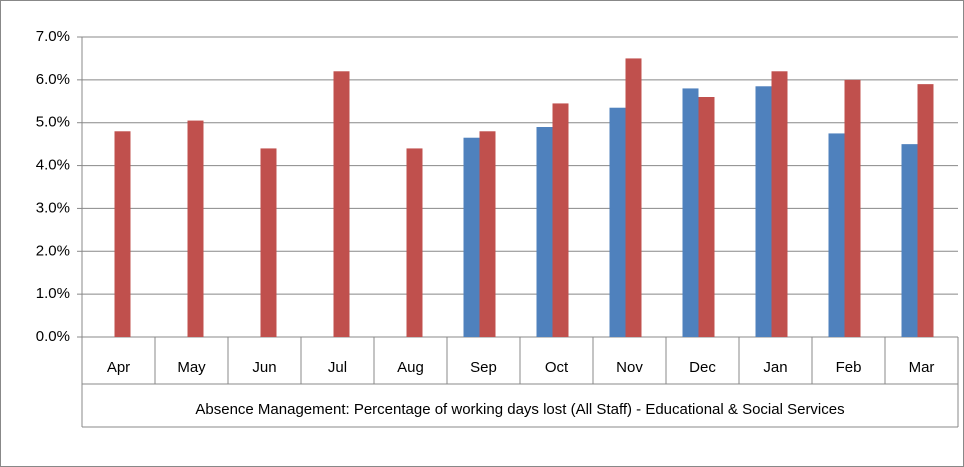 The height and width of the screenshot is (467, 964). I want to click on x-tick-label: Apr, so click(118, 367).